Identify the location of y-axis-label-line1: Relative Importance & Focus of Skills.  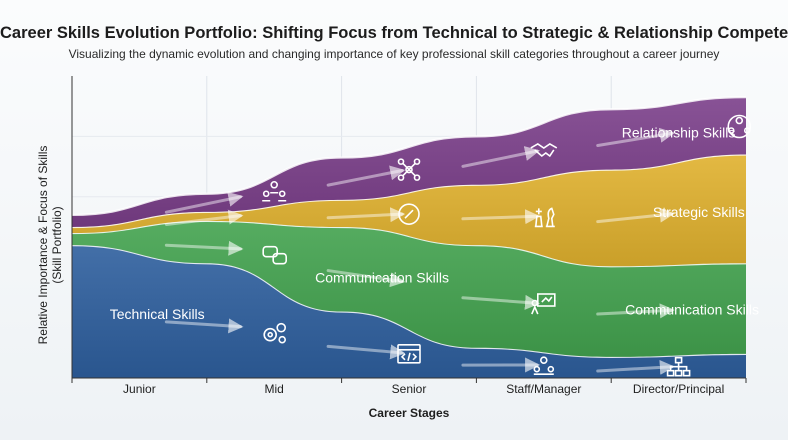
(43, 245).